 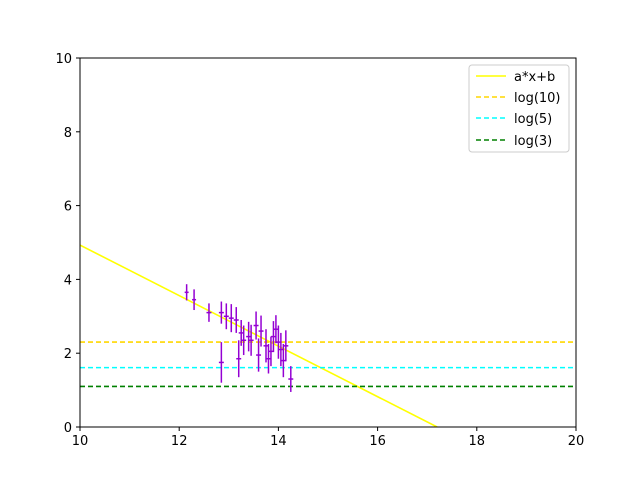 I want to click on x-tick-label: 10, so click(x=80, y=441).